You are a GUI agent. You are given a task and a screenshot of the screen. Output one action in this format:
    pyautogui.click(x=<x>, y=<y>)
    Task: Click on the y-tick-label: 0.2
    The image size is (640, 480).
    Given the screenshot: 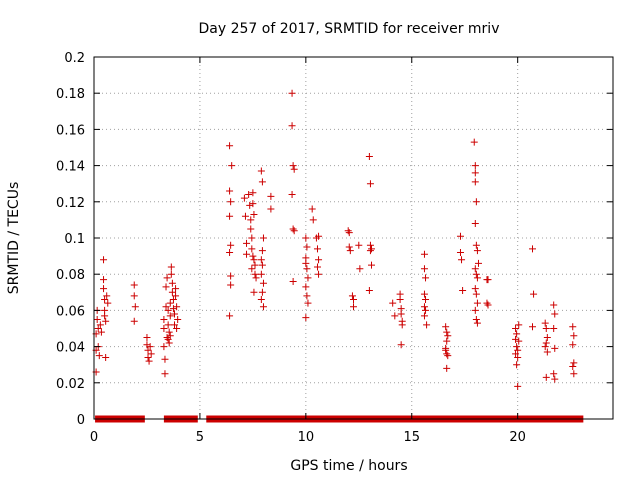 What is the action you would take?
    pyautogui.click(x=74, y=58)
    